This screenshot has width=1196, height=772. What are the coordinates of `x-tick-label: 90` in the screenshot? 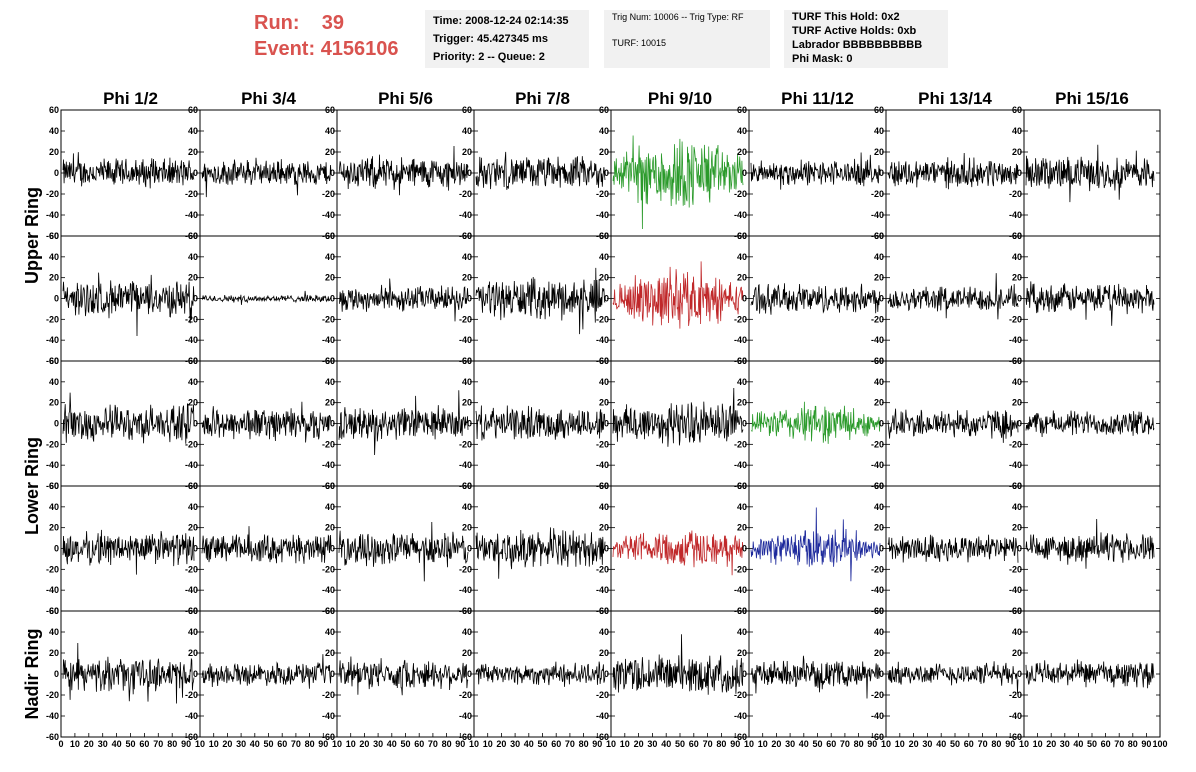 It's located at (872, 744).